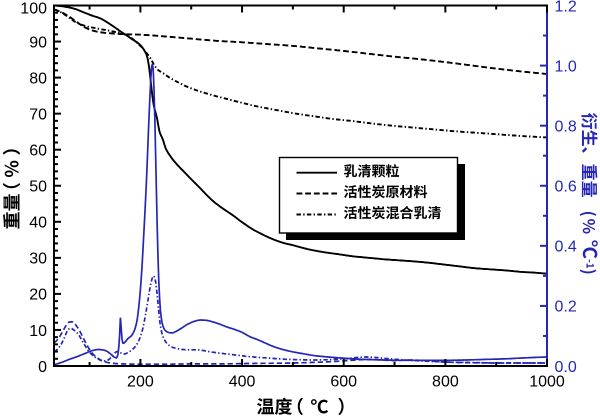 This screenshot has height=418, width=600. Describe the element at coordinates (566, 7) in the screenshot. I see `svg-text: 1.2` at that location.